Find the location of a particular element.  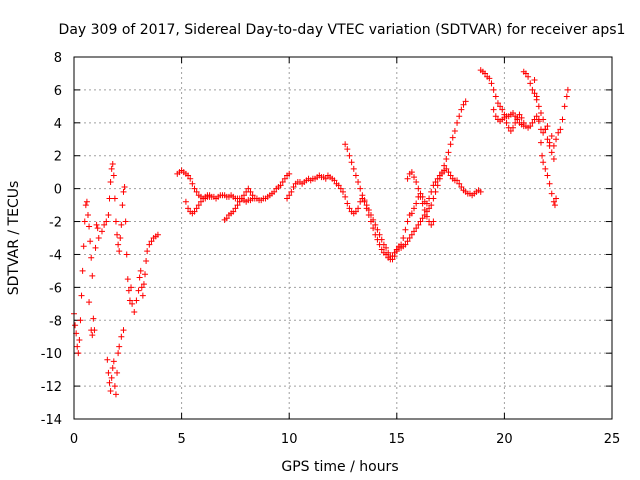

x-tick-label: 15 is located at coordinates (397, 439).